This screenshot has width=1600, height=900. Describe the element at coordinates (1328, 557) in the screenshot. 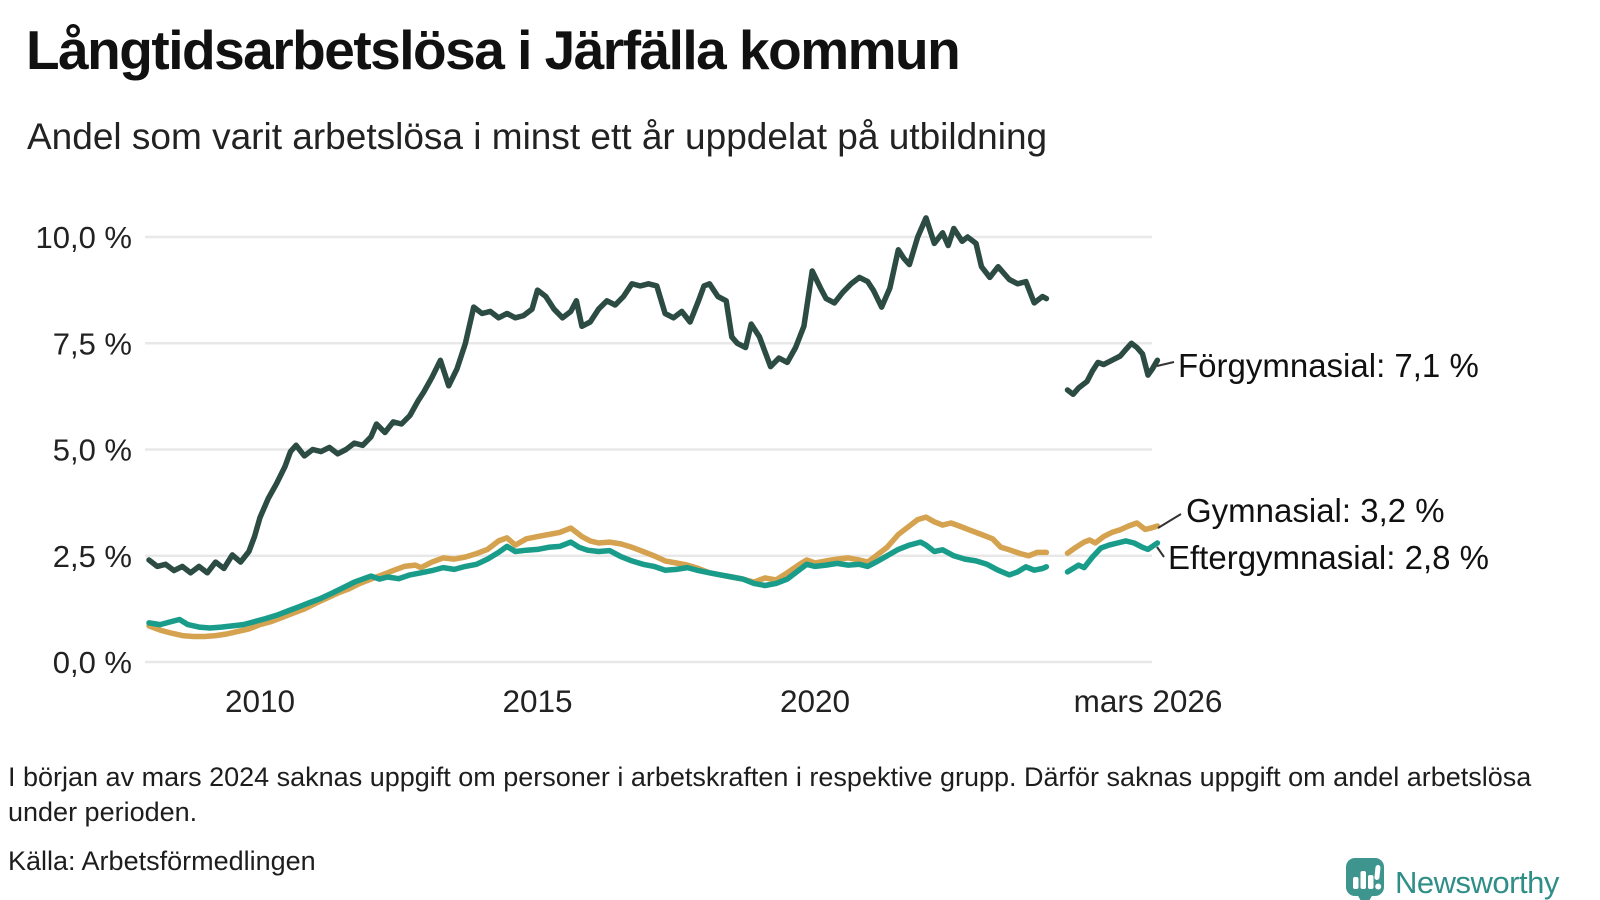

I see `annotation-label-eftergymnasial: Eftergymnasial: 2,8 %` at that location.